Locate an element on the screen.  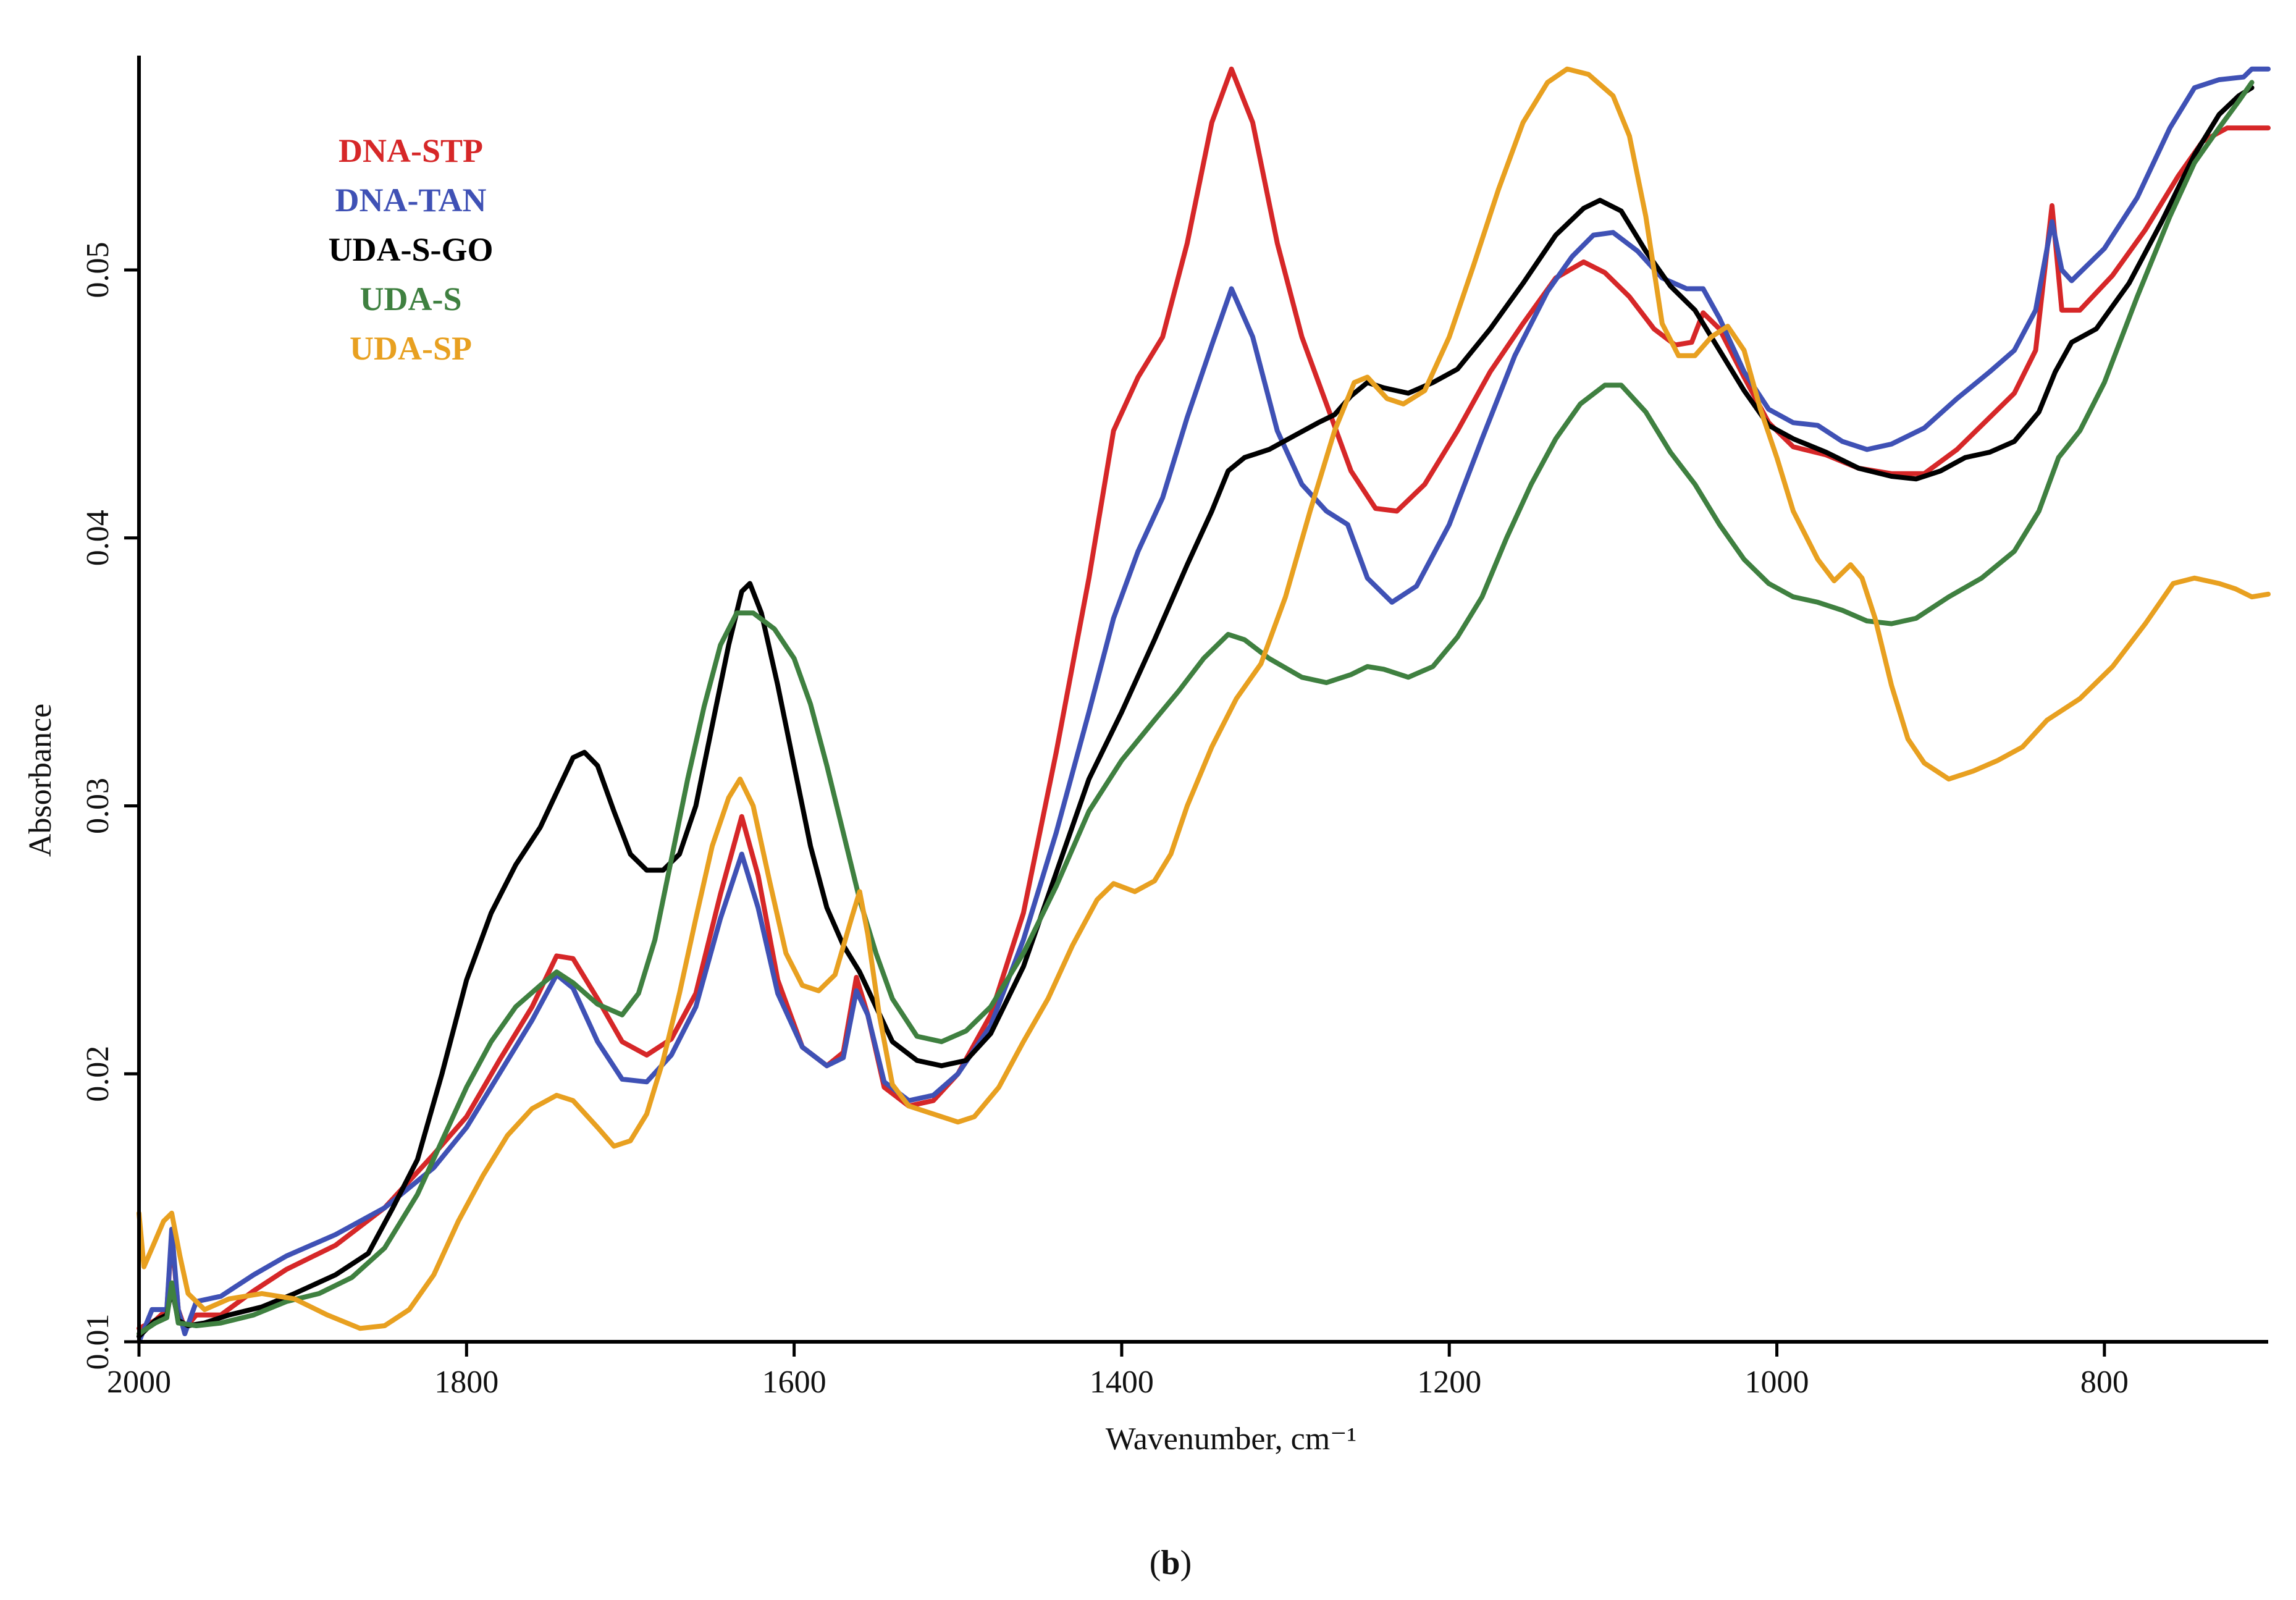
y-tick-label: 0.03 is located at coordinates (98, 806).